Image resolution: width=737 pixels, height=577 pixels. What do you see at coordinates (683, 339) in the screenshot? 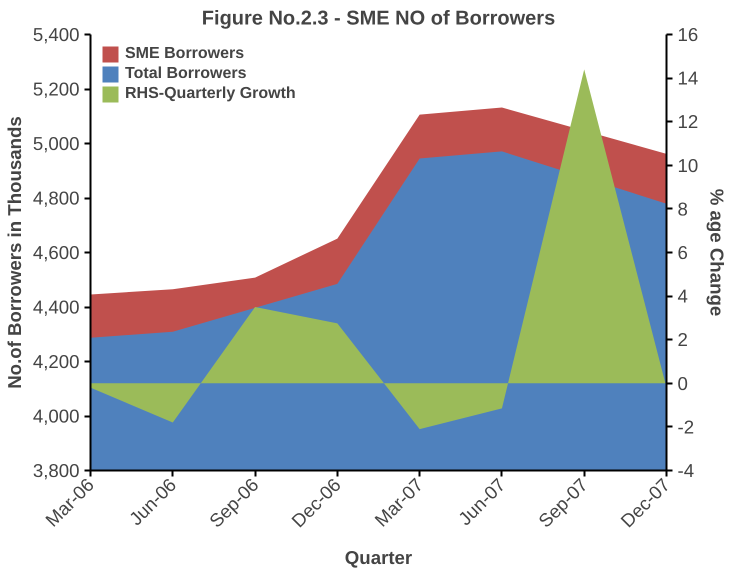
I see `y2-tick-label: 2` at bounding box center [683, 339].